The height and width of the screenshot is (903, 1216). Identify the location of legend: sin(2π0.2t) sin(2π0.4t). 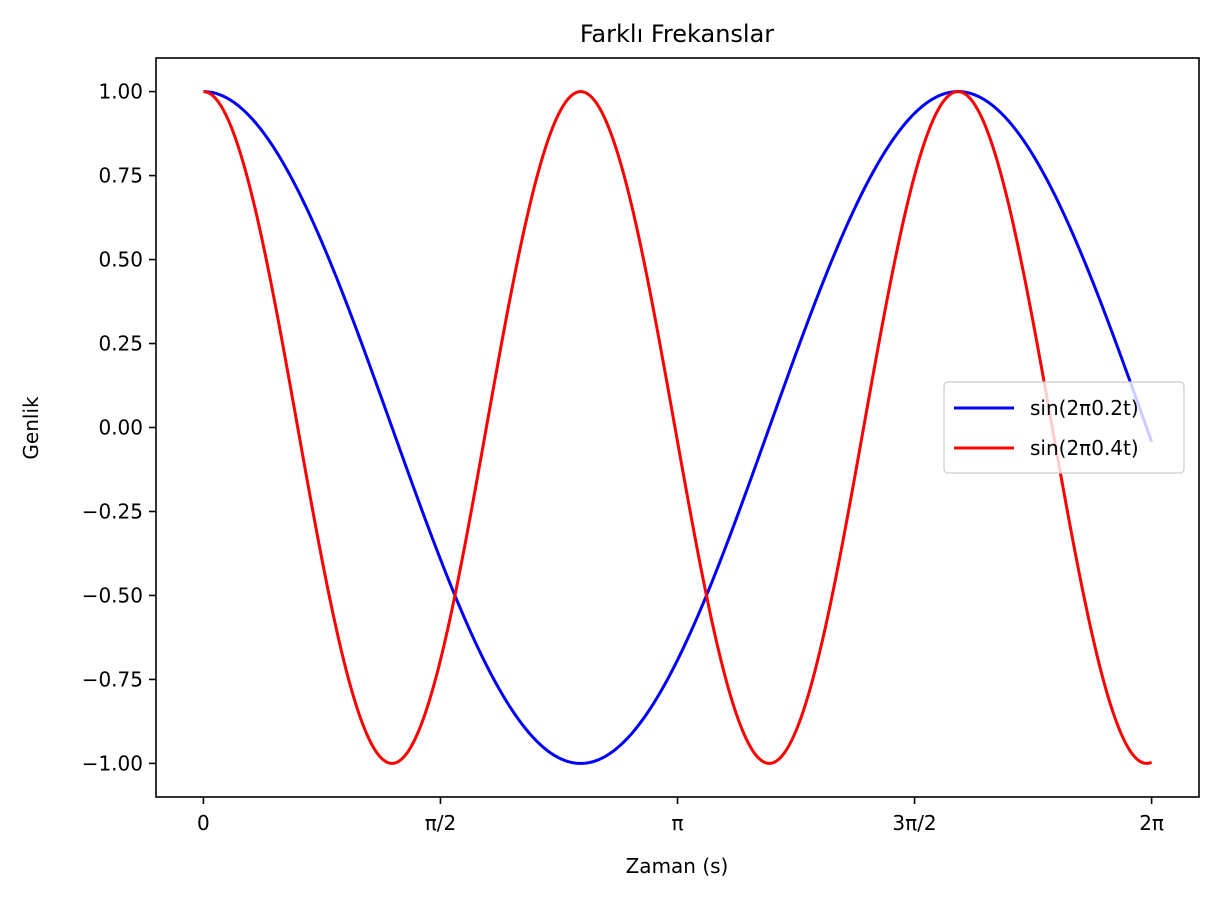
(1064, 427).